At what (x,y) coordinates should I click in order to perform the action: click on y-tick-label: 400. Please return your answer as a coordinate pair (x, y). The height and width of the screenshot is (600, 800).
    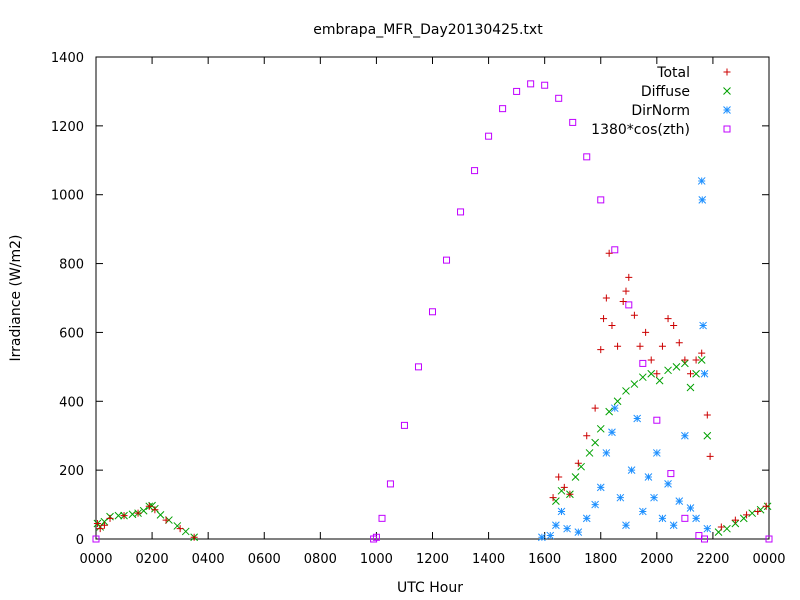
    Looking at the image, I should click on (71, 402).